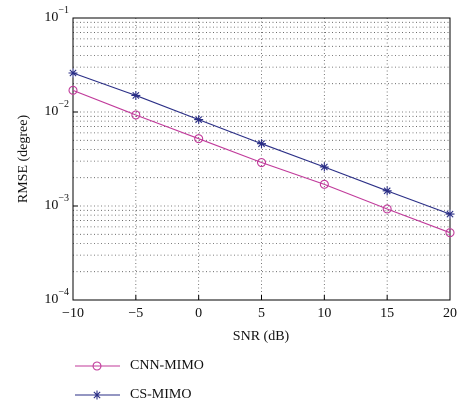  Describe the element at coordinates (56, 203) in the screenshot. I see `y-tick-label: 10⁻³` at that location.